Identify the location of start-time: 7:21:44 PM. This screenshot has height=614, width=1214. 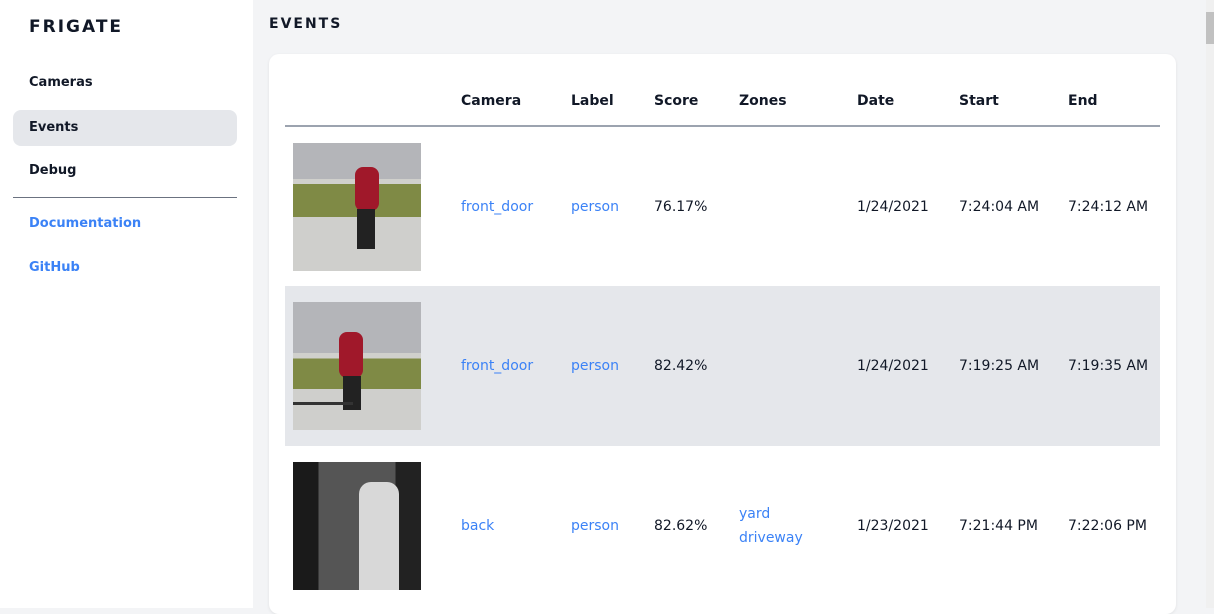
(998, 526).